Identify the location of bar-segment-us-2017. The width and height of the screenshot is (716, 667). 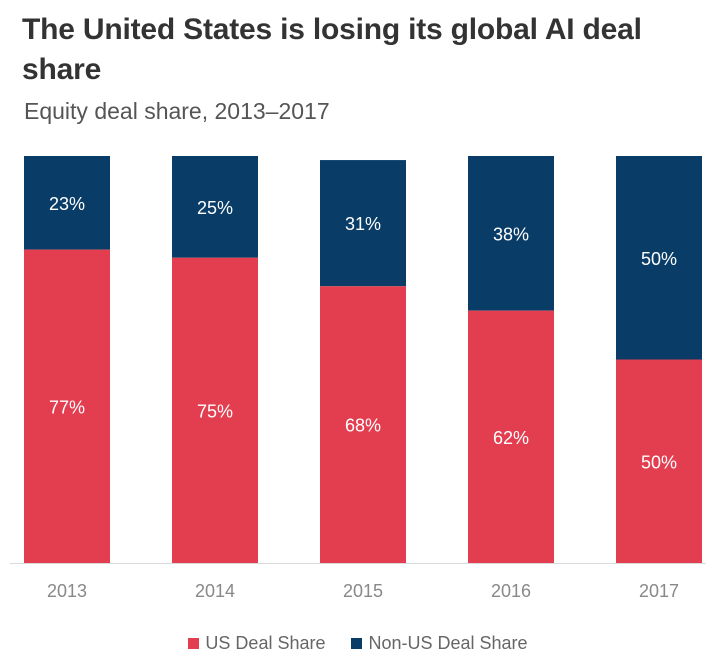
(659, 461).